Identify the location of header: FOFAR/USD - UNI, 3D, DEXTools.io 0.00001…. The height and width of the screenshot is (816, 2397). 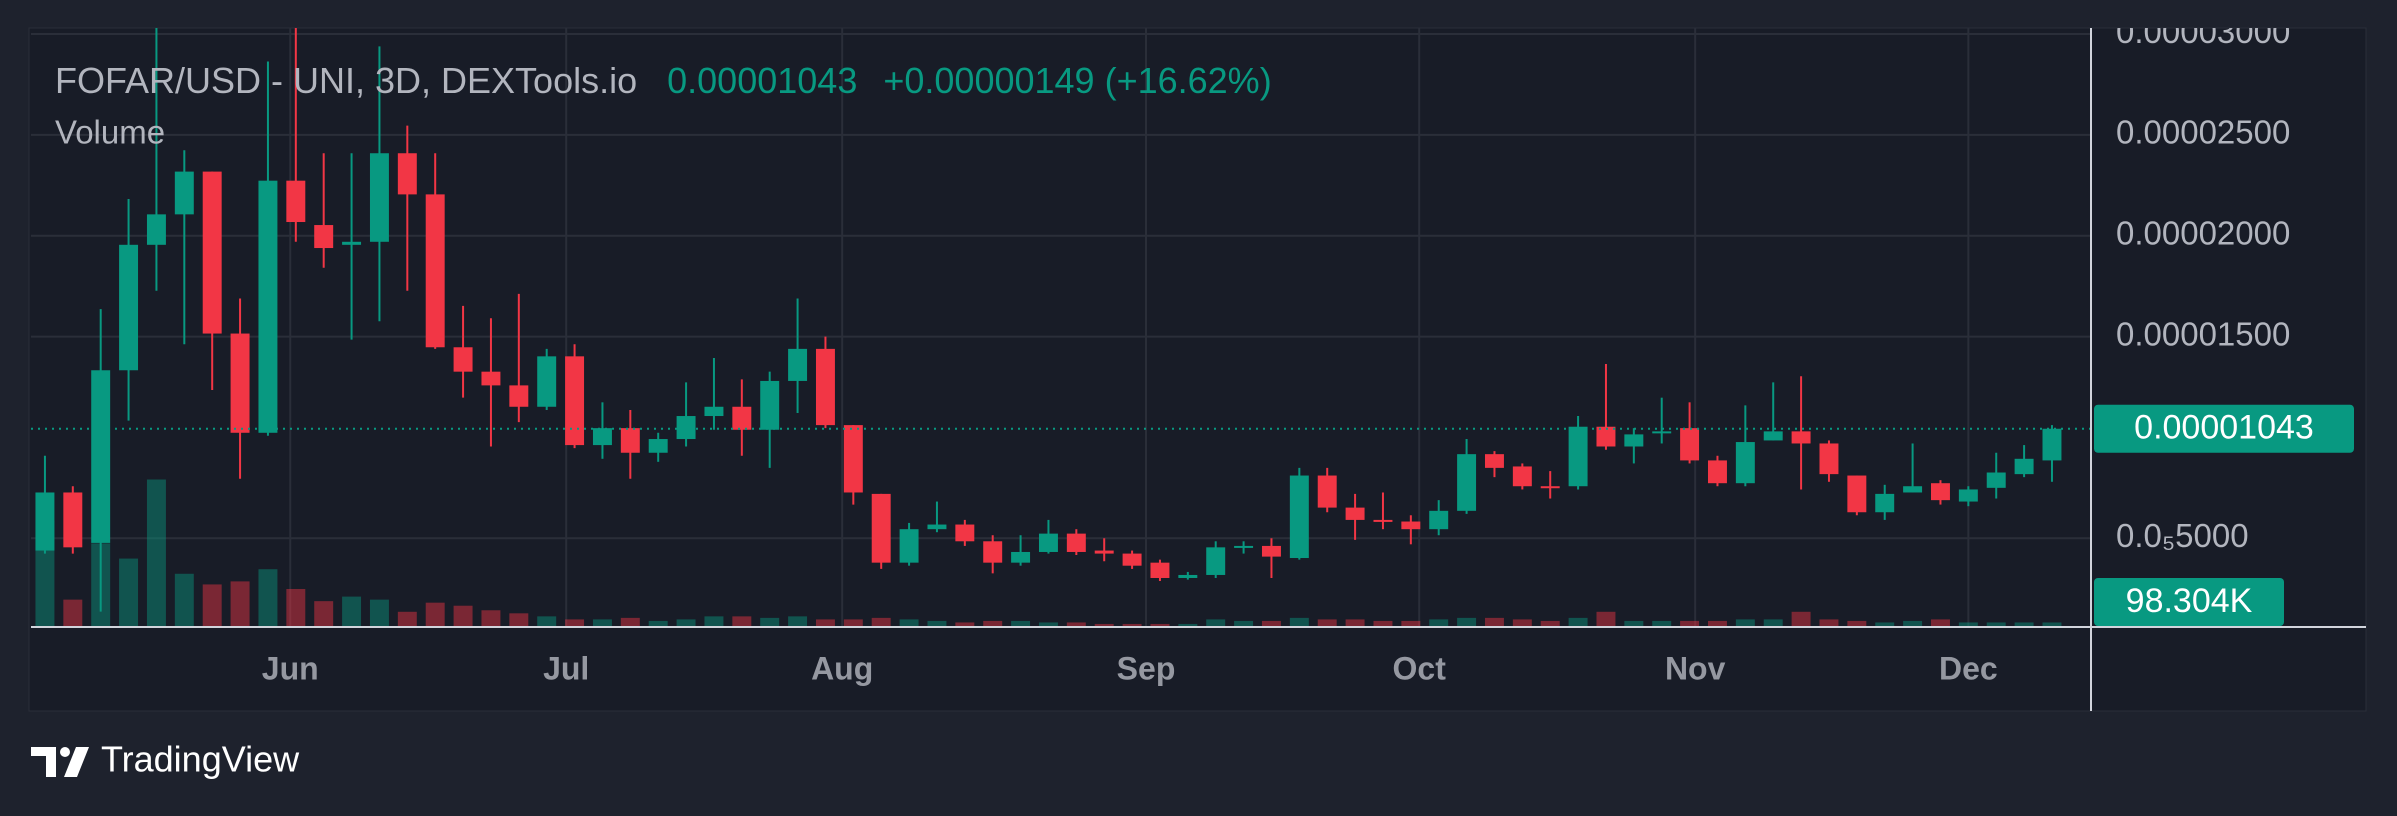
(663, 80).